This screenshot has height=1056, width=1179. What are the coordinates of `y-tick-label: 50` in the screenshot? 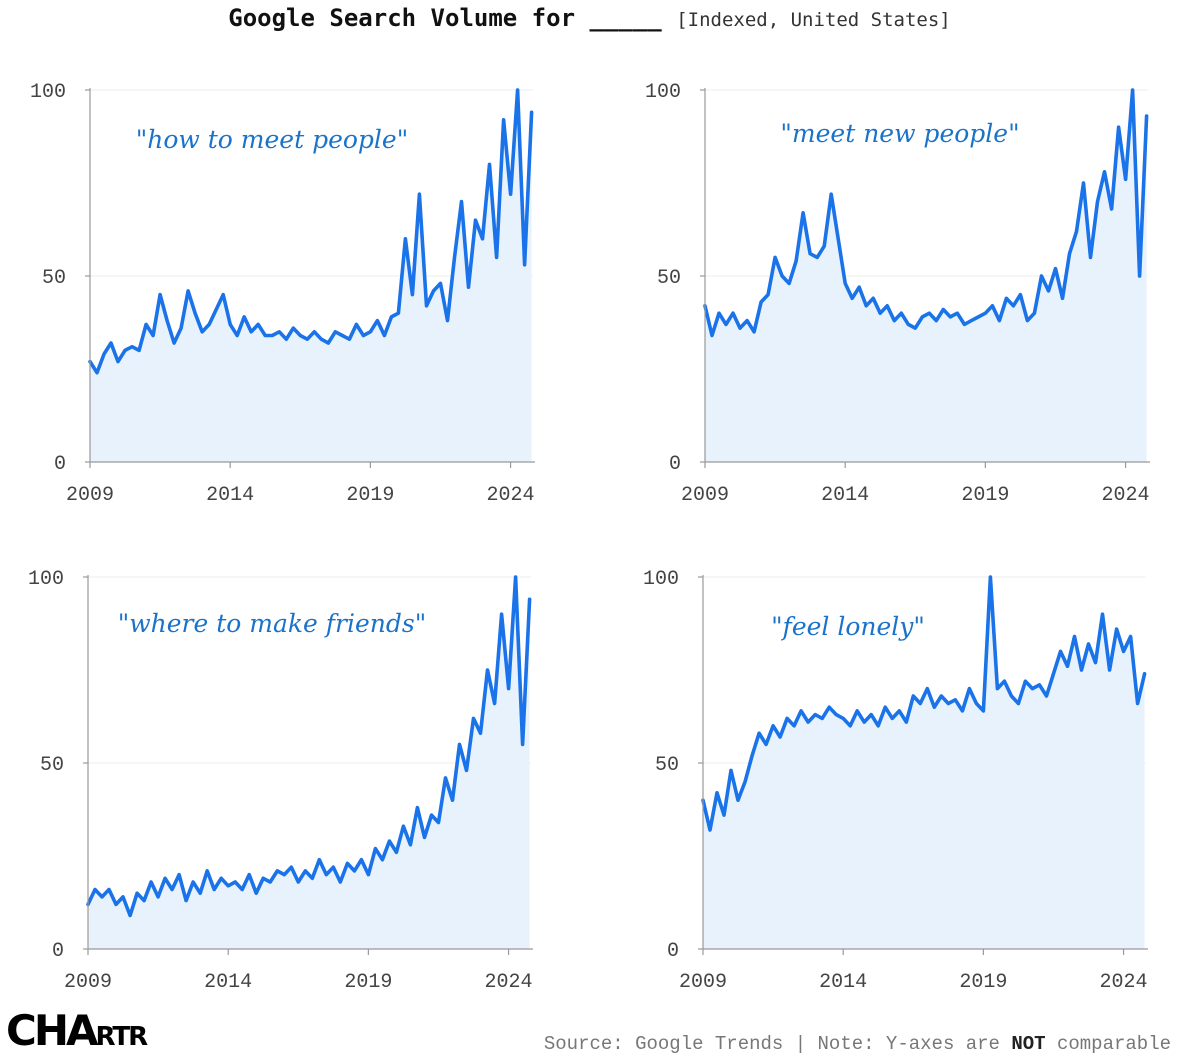 It's located at (54, 278).